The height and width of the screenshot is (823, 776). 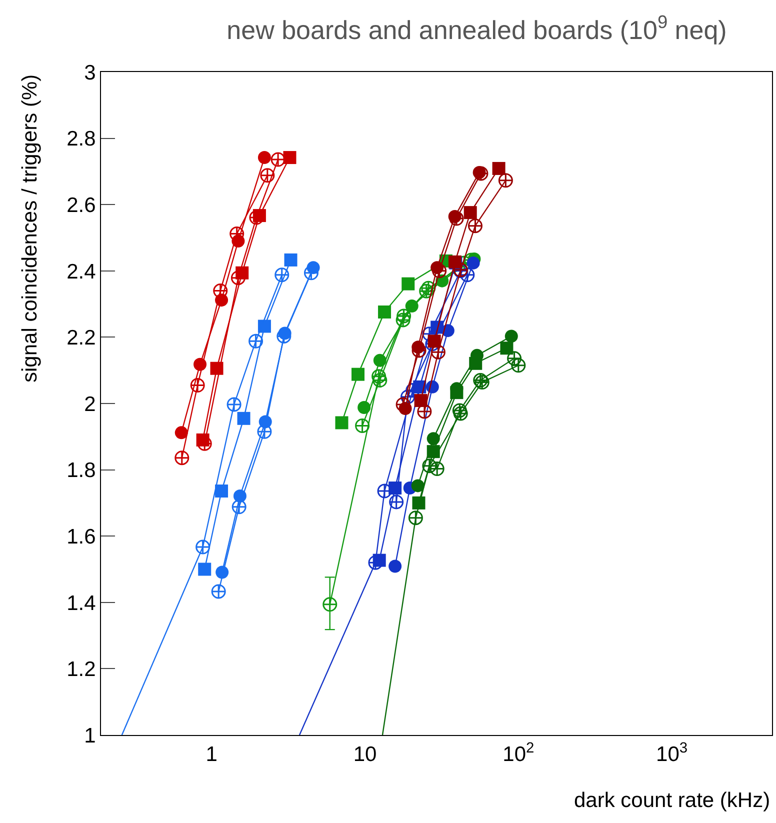 I want to click on y-axis-title: signal coincidences / triggers (%), so click(x=30, y=228).